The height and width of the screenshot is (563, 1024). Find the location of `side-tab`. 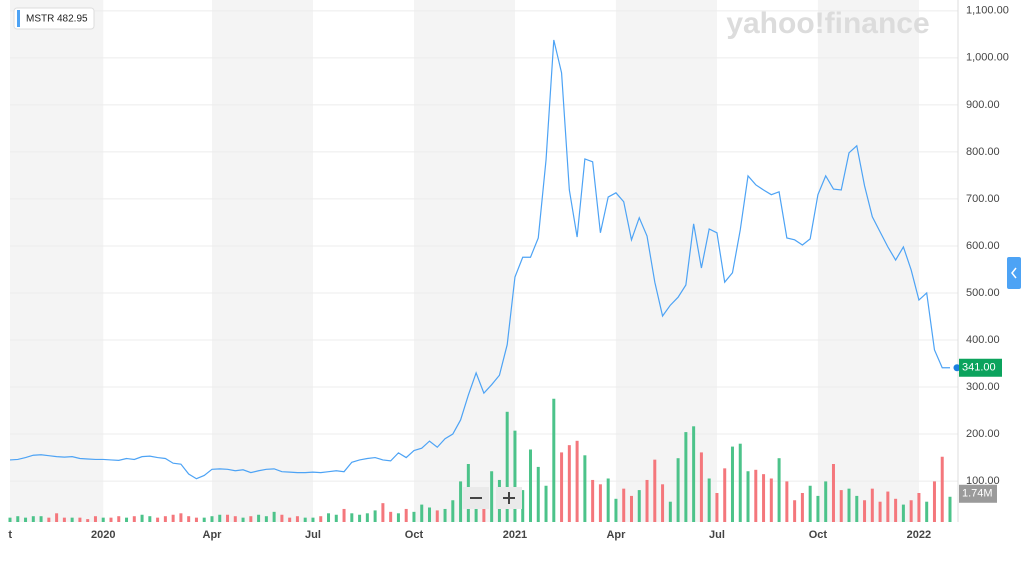

side-tab is located at coordinates (1014, 273).